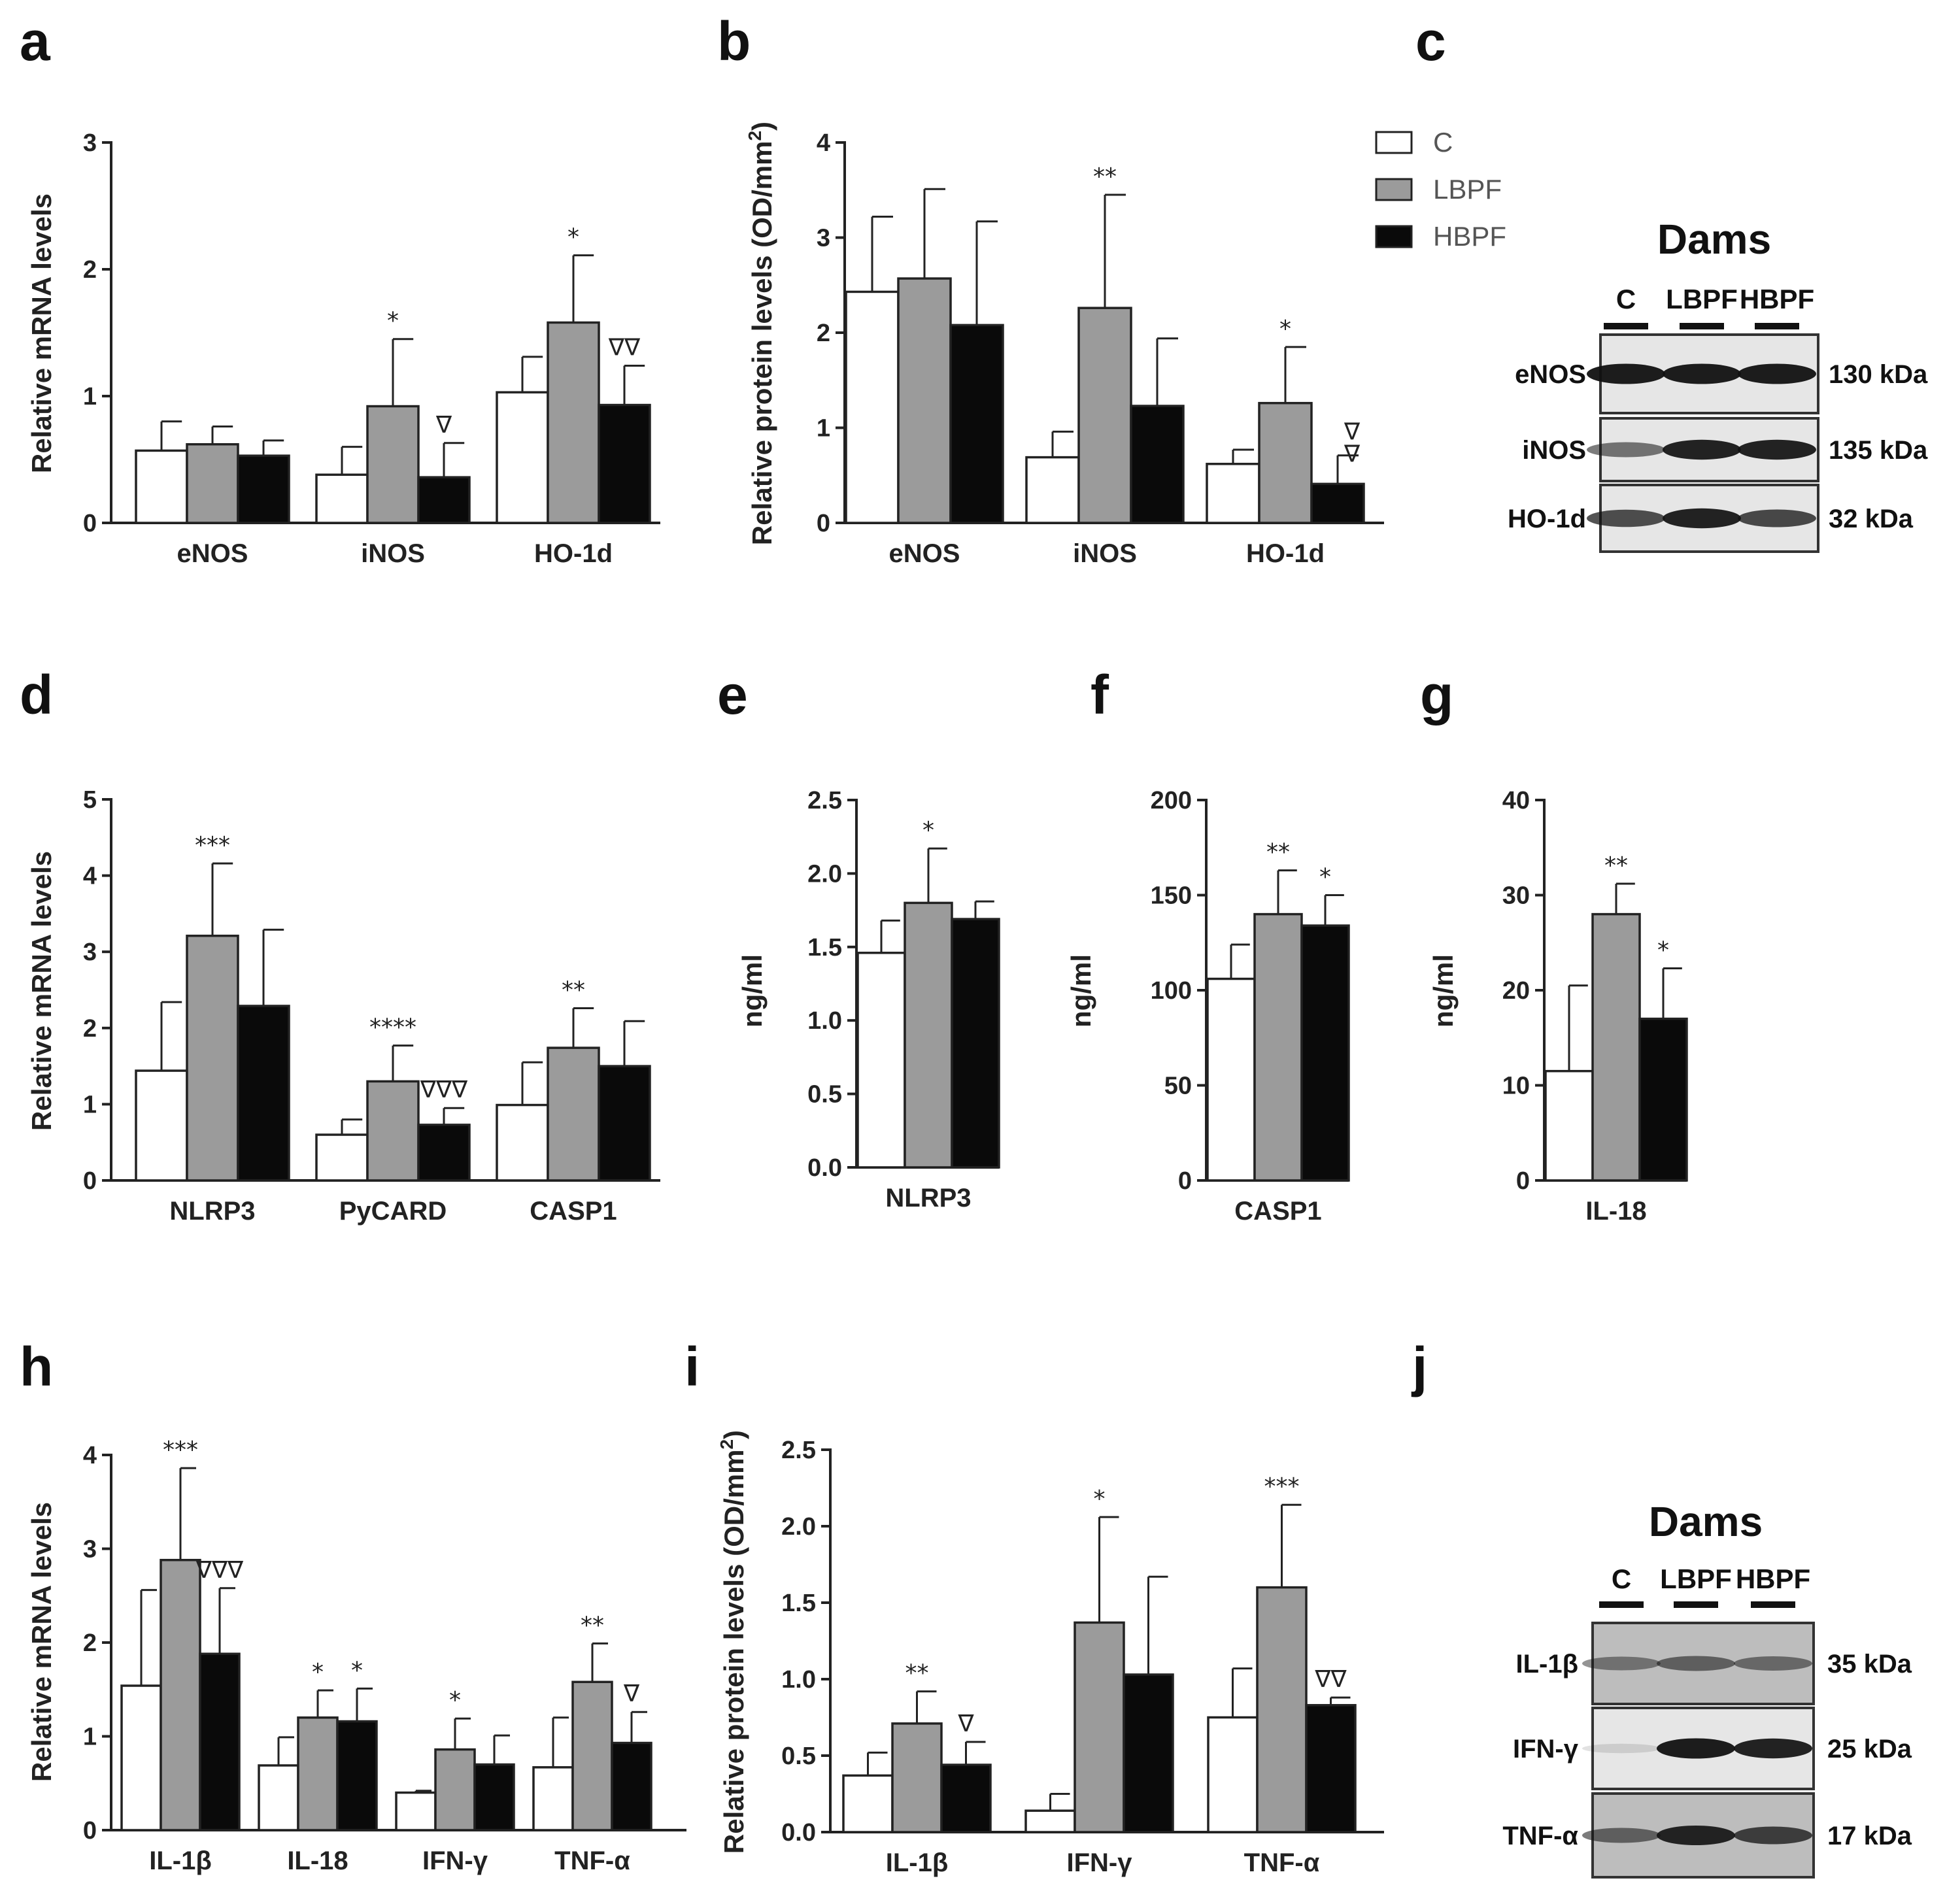  I want to click on x-category-label: NLRP3, so click(928, 1198).